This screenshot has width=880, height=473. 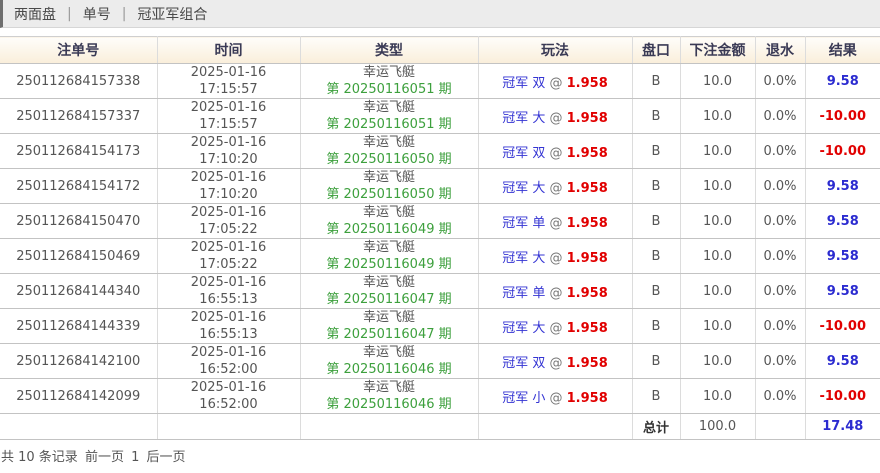 What do you see at coordinates (229, 186) in the screenshot?
I see `bet-time-cell: 2025-01-16 17:10:20` at bounding box center [229, 186].